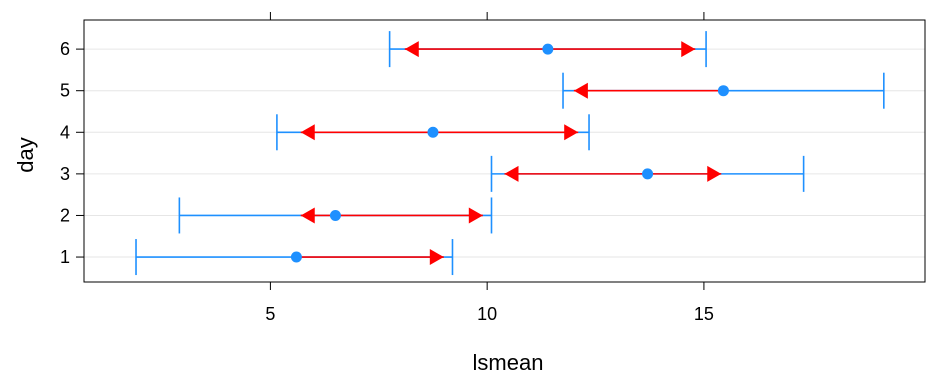 The image size is (935, 375). Describe the element at coordinates (65, 132) in the screenshot. I see `y-tick-label: 4` at that location.